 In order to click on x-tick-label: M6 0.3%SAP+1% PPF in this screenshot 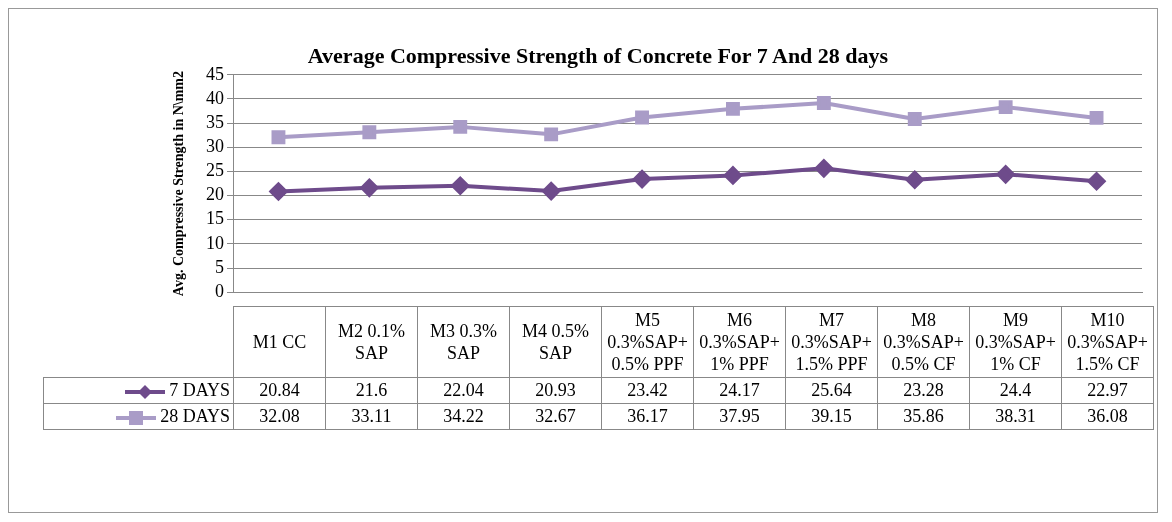, I will do `click(739, 342)`.